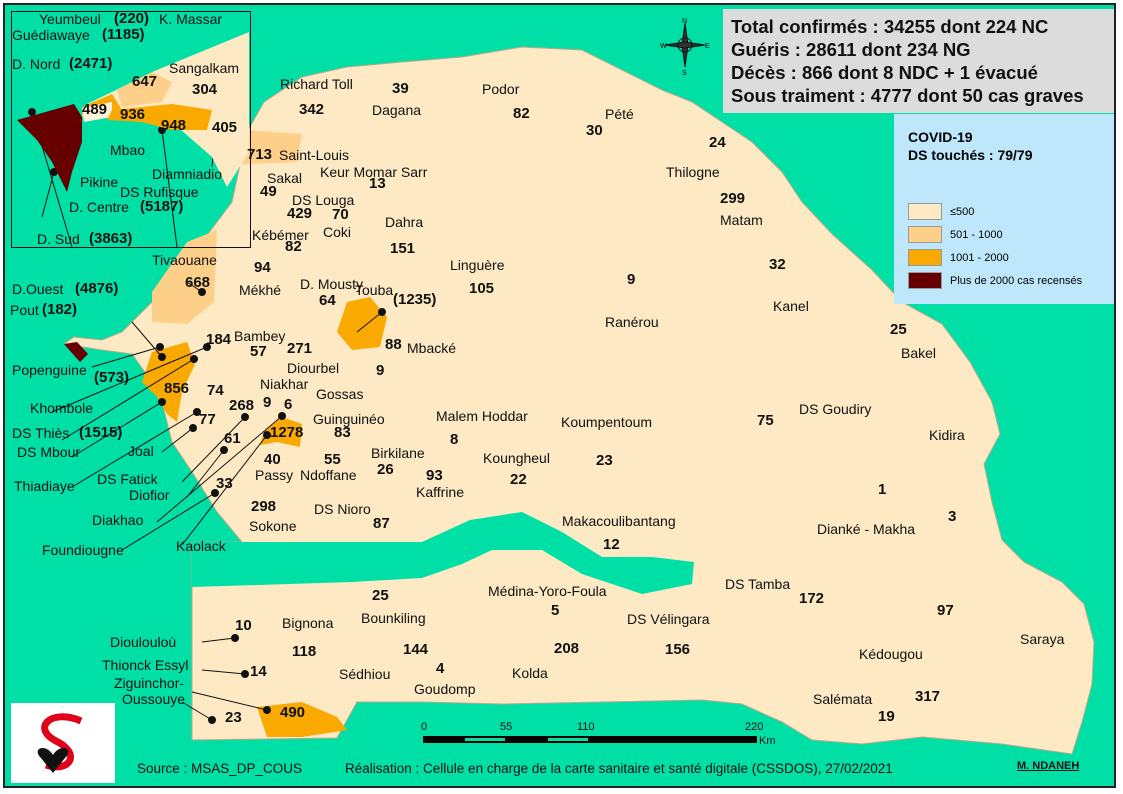 This screenshot has width=1123, height=794. Describe the element at coordinates (332, 459) in the screenshot. I see `district-case-count: 55` at that location.